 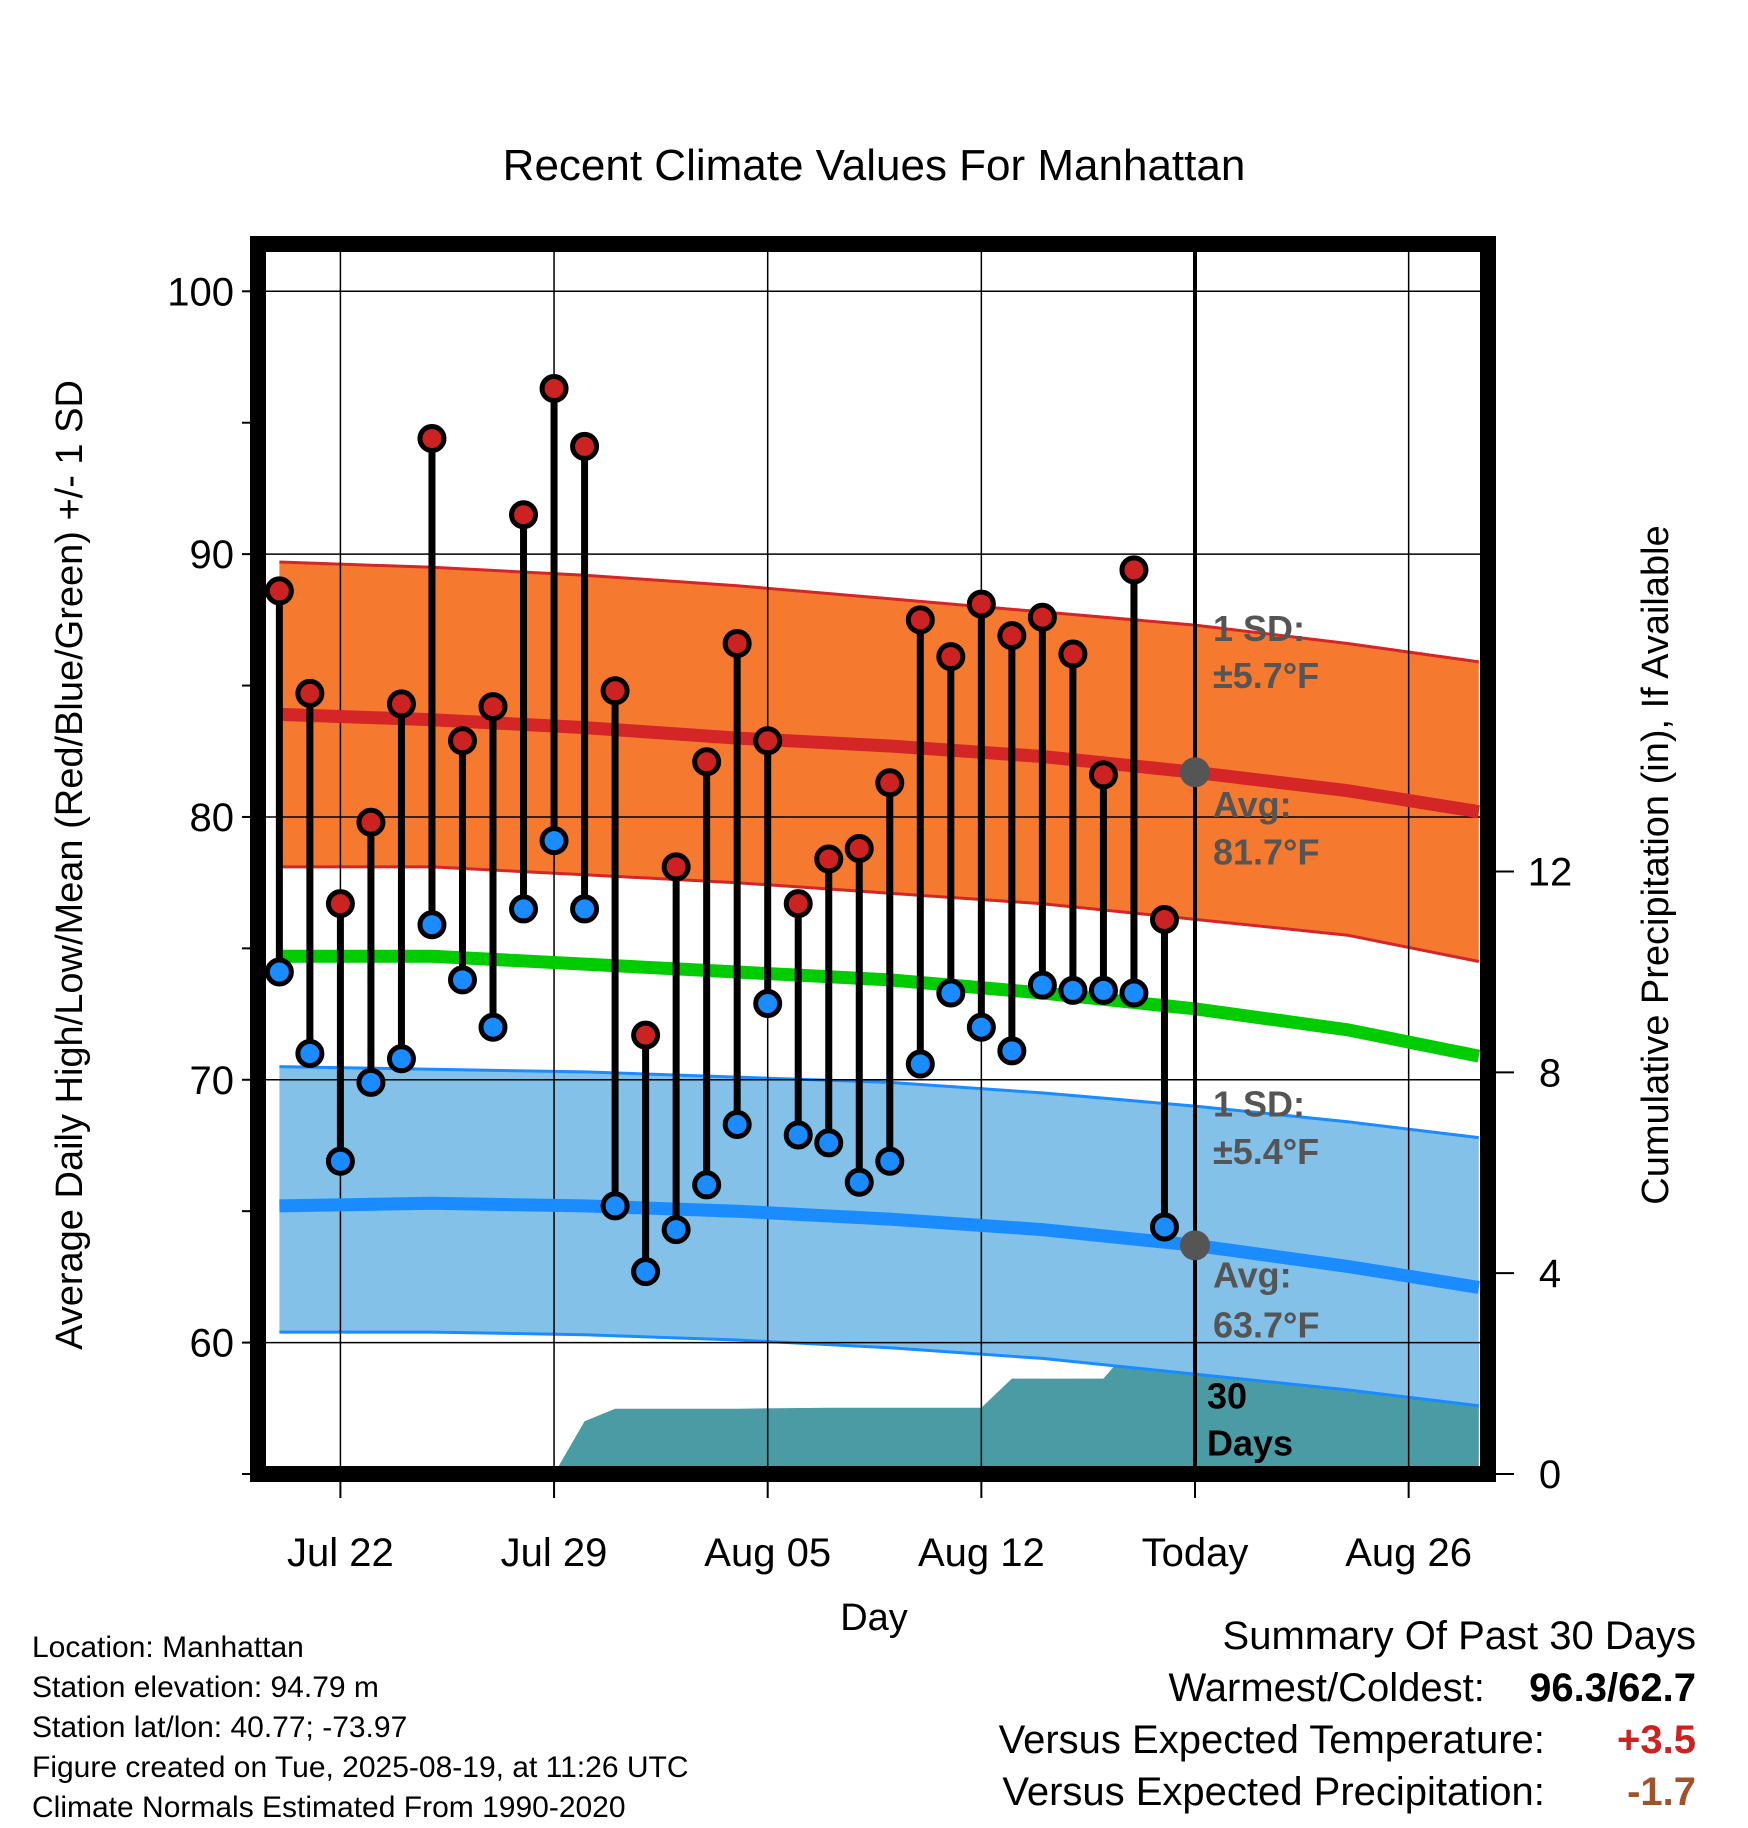 I want to click on precip-departure-label: Versus Expected Precipitation:, so click(x=1273, y=1792).